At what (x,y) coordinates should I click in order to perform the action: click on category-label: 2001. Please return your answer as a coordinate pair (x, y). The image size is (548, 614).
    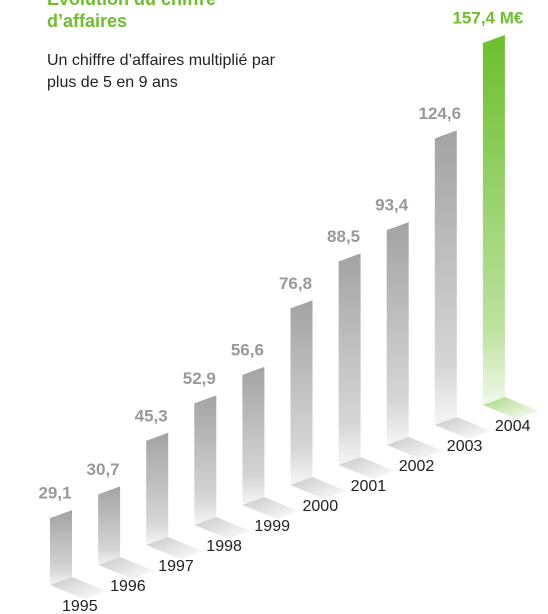
    Looking at the image, I should click on (369, 486).